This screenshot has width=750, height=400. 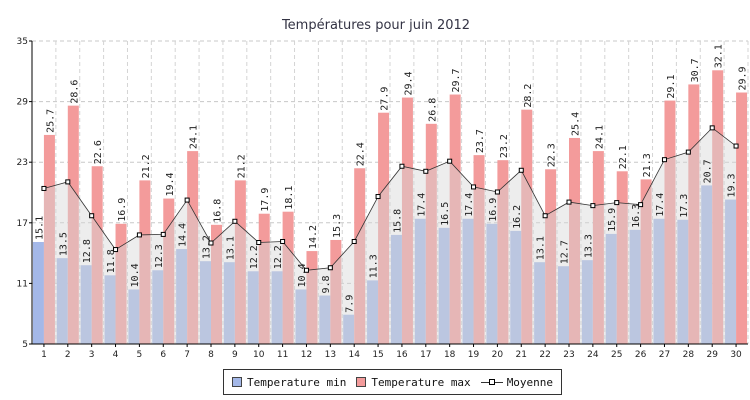 What do you see at coordinates (736, 355) in the screenshot?
I see `x-tick-label: 30` at bounding box center [736, 355].